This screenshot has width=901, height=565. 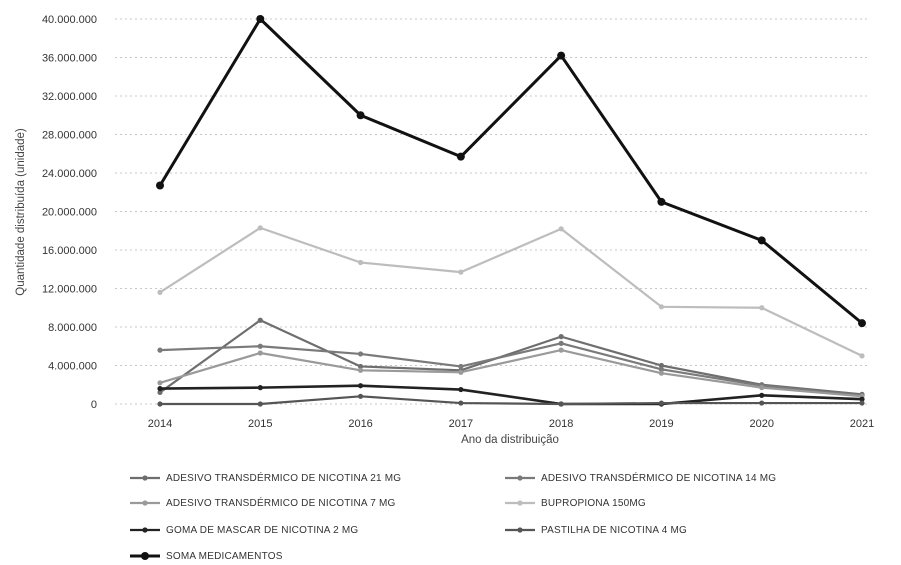 I want to click on y-tick-label: 8.000.000, so click(x=72, y=328).